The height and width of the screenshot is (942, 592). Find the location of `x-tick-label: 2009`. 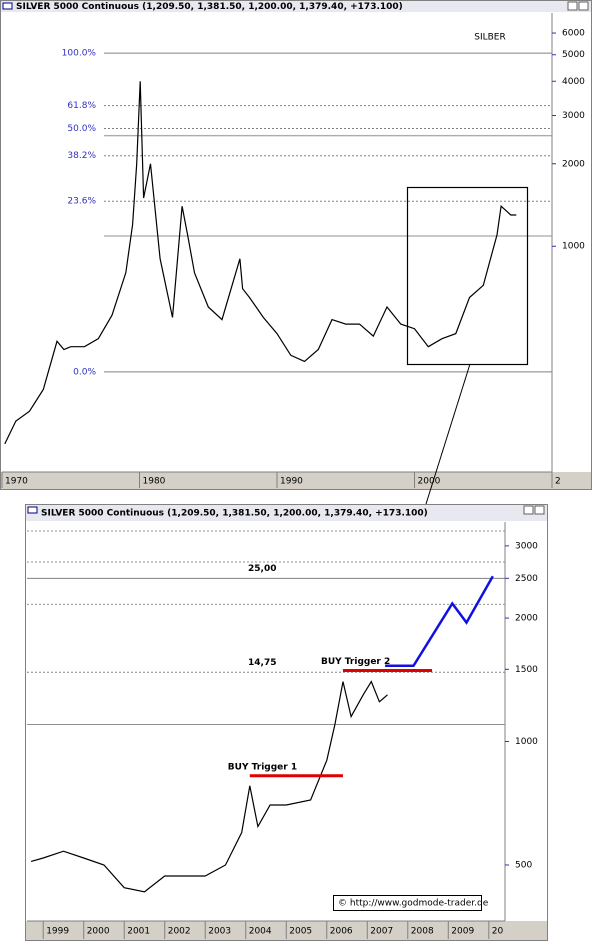

x-tick-label: 2009 is located at coordinates (462, 932).